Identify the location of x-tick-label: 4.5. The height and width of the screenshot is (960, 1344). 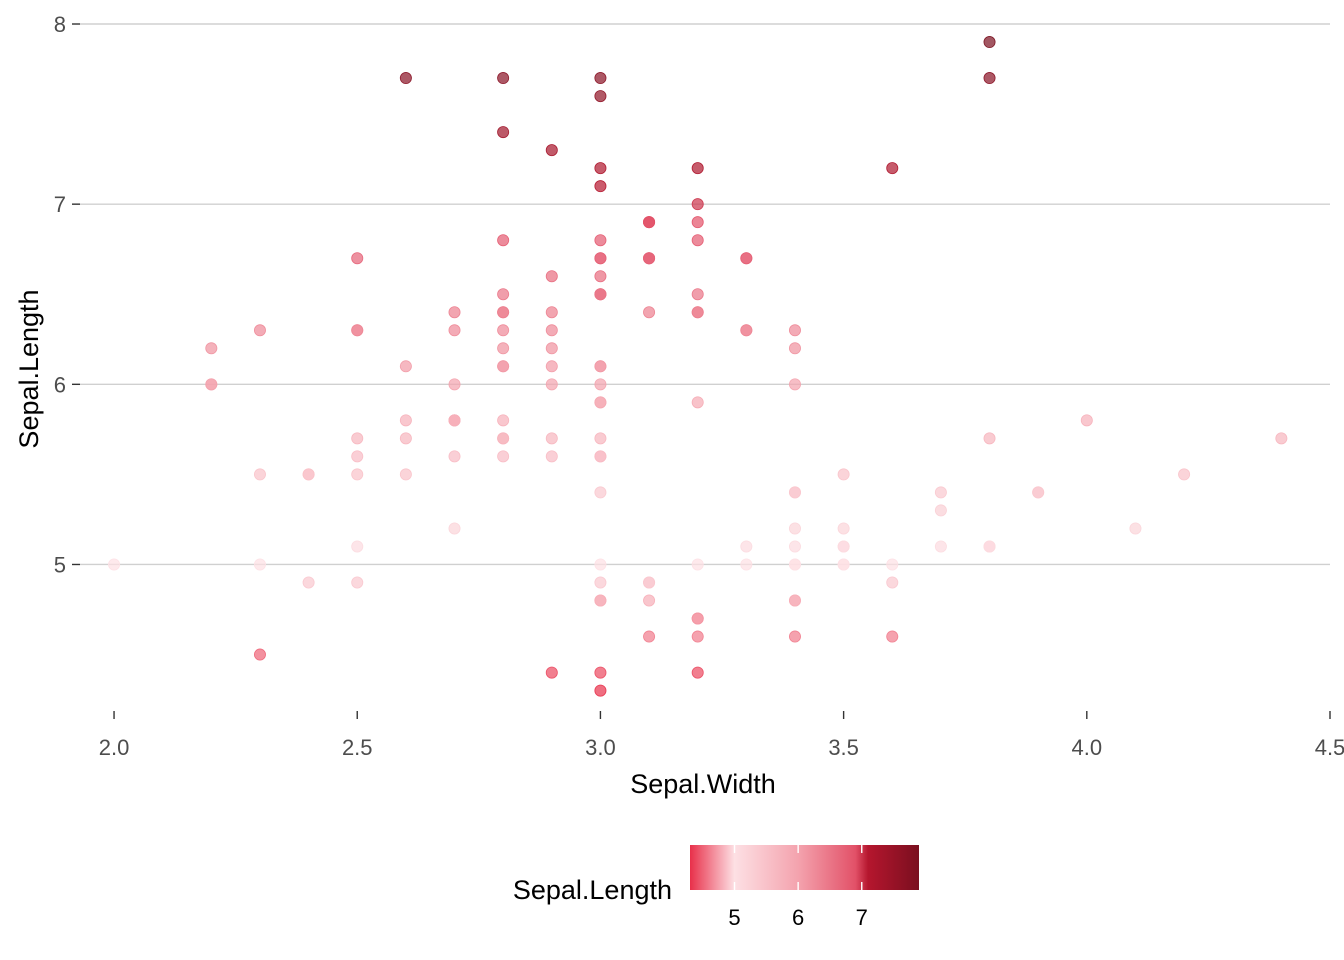
(1329, 747).